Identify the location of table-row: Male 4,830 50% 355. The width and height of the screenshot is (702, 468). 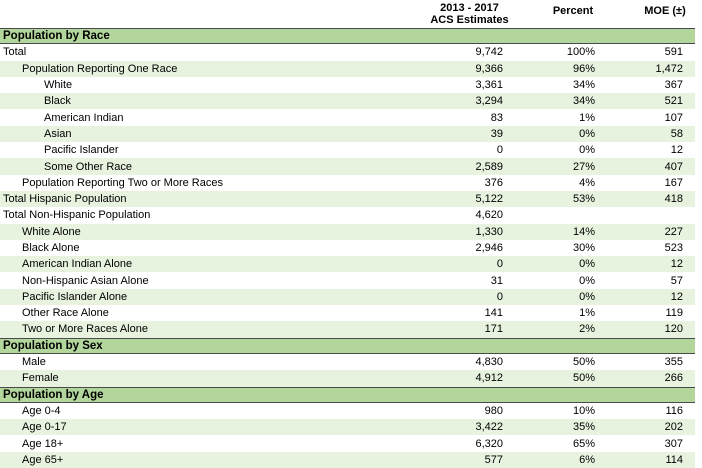
(347, 362).